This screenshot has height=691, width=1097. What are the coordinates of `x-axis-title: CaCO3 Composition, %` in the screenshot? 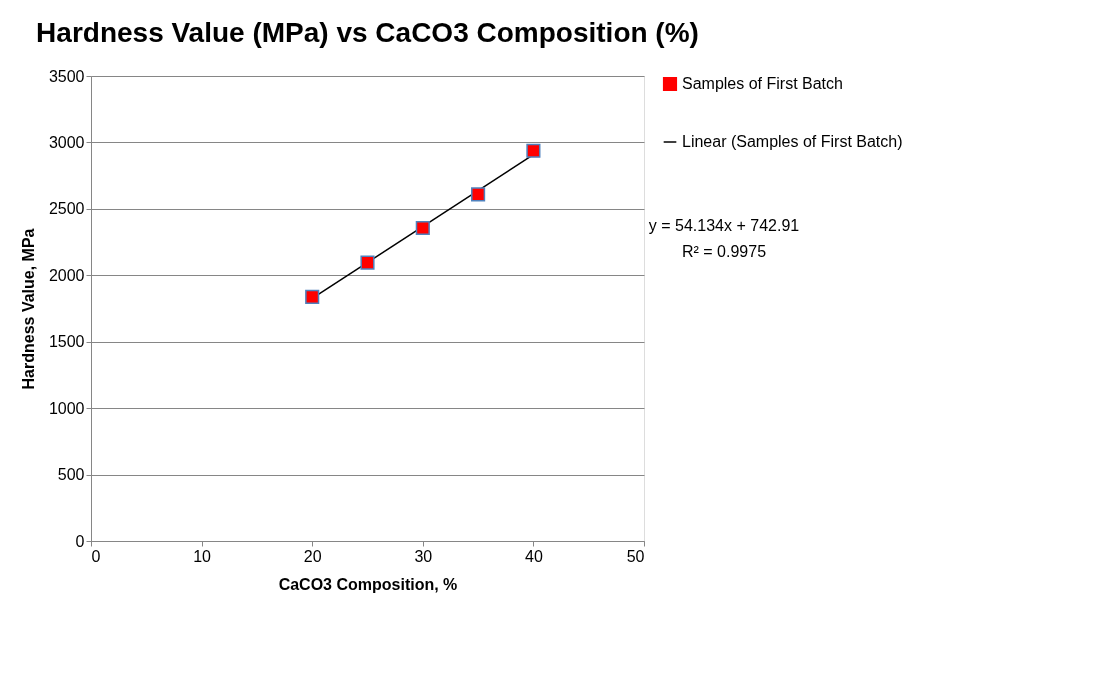 It's located at (368, 584).